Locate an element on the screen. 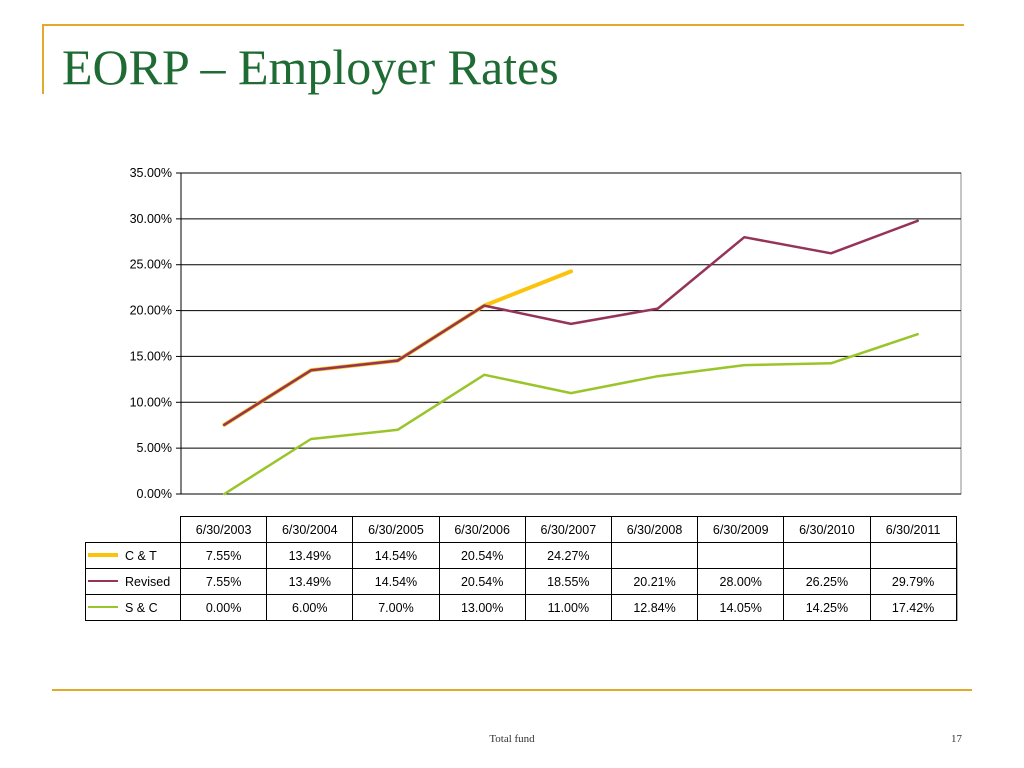  table-category-header: 6/30/2006 is located at coordinates (482, 529).